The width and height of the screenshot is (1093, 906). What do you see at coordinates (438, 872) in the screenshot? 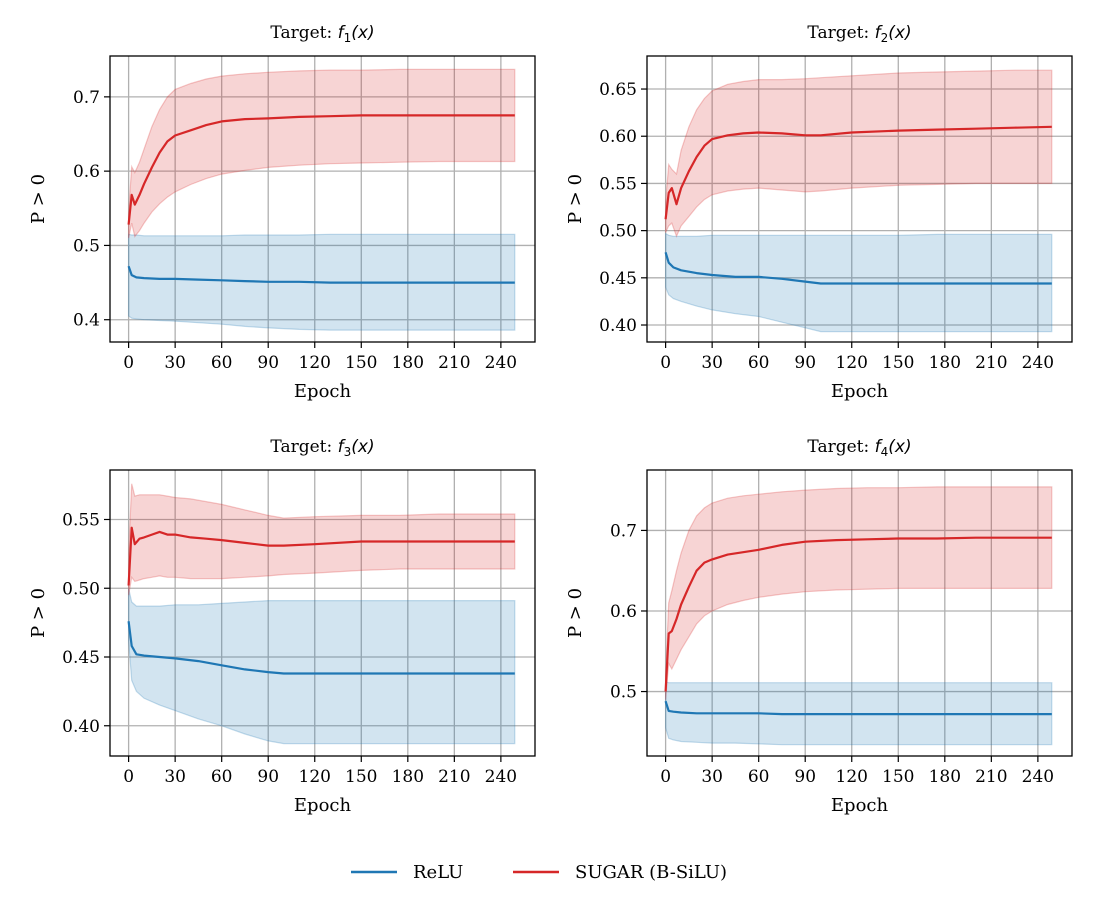
I see `legend-label-relu: ReLU` at bounding box center [438, 872].